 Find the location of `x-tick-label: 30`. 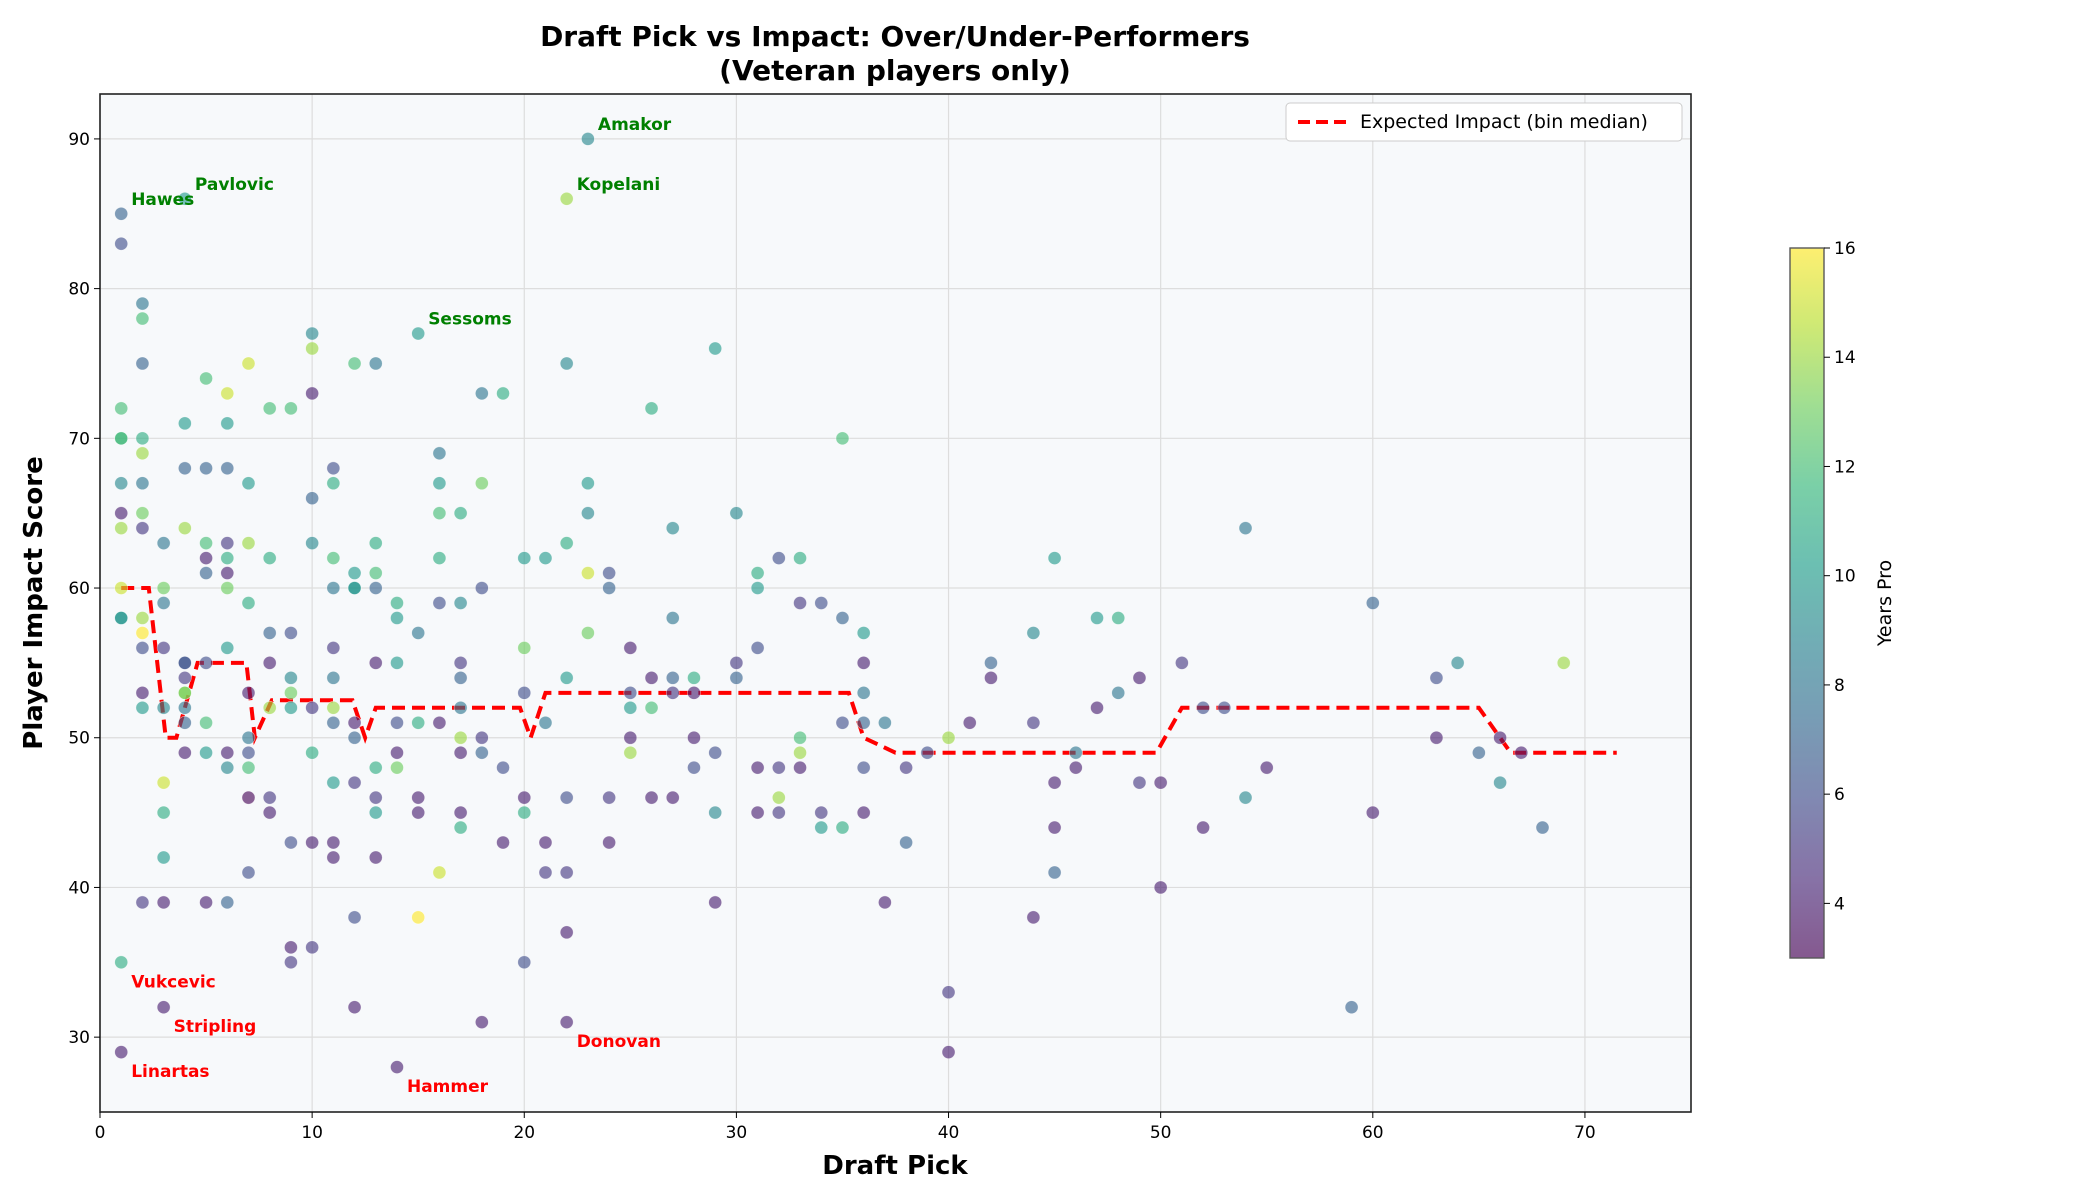

x-tick-label: 30 is located at coordinates (737, 1133).